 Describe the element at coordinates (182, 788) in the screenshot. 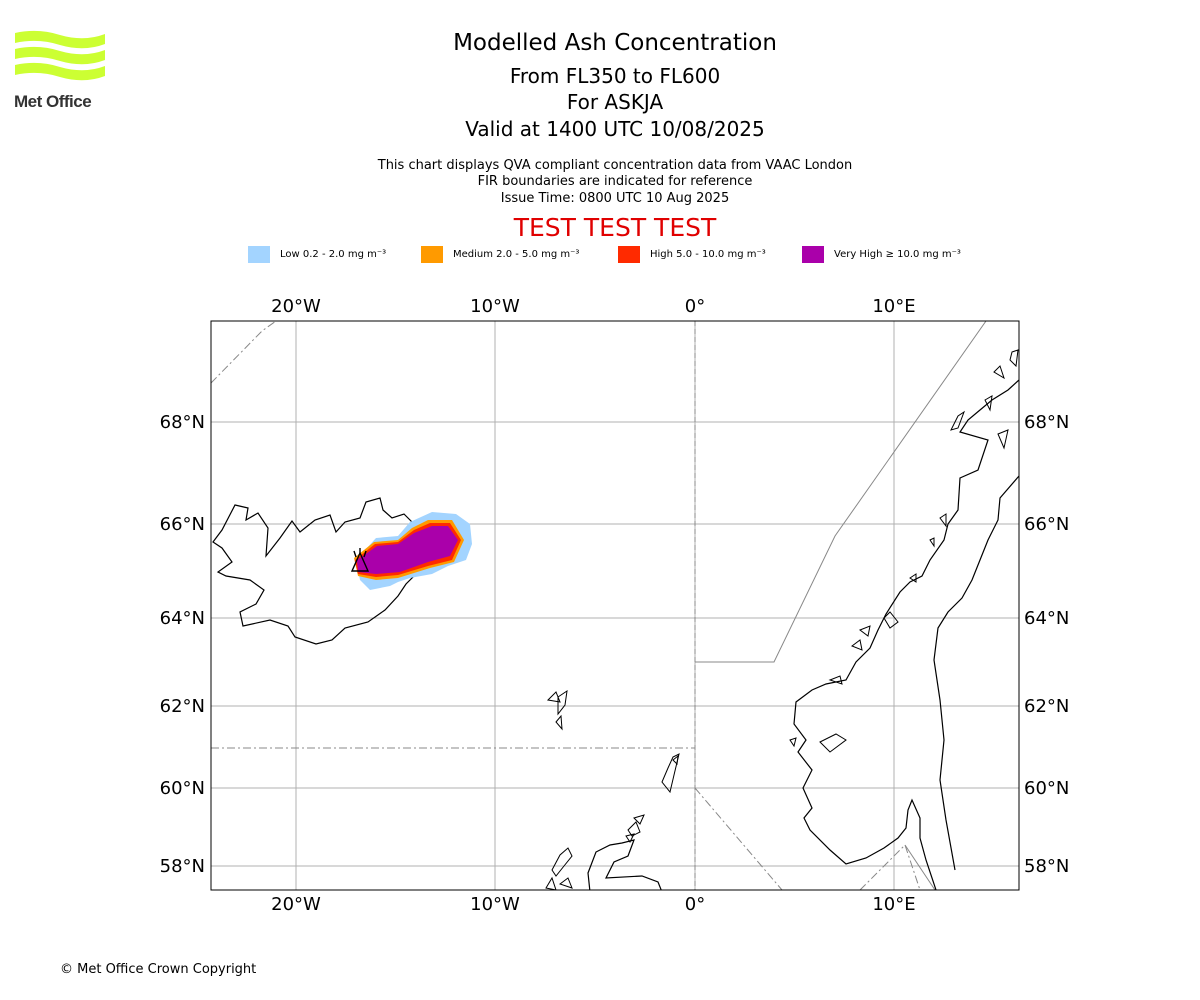

I see `lat-tick-left: 60°N` at that location.